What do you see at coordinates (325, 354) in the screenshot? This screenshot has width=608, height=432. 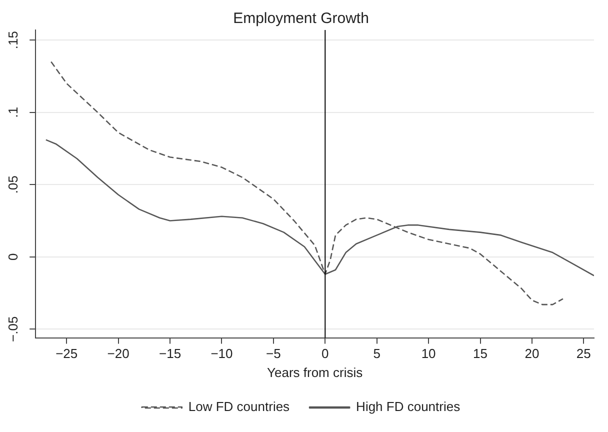 I see `x-tick-label: 0` at bounding box center [325, 354].